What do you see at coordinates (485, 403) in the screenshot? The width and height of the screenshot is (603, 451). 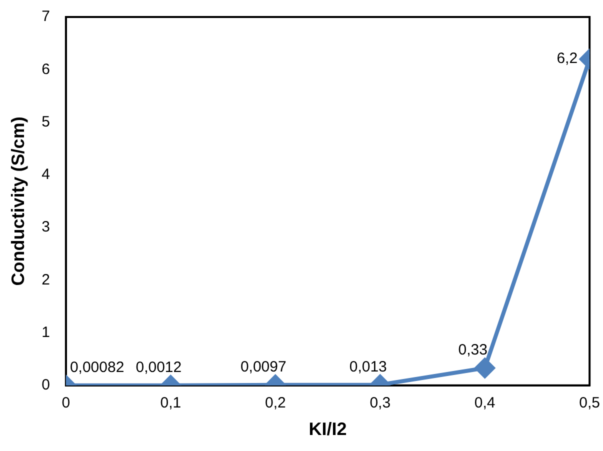 I see `x-tick-label: 0,4` at bounding box center [485, 403].